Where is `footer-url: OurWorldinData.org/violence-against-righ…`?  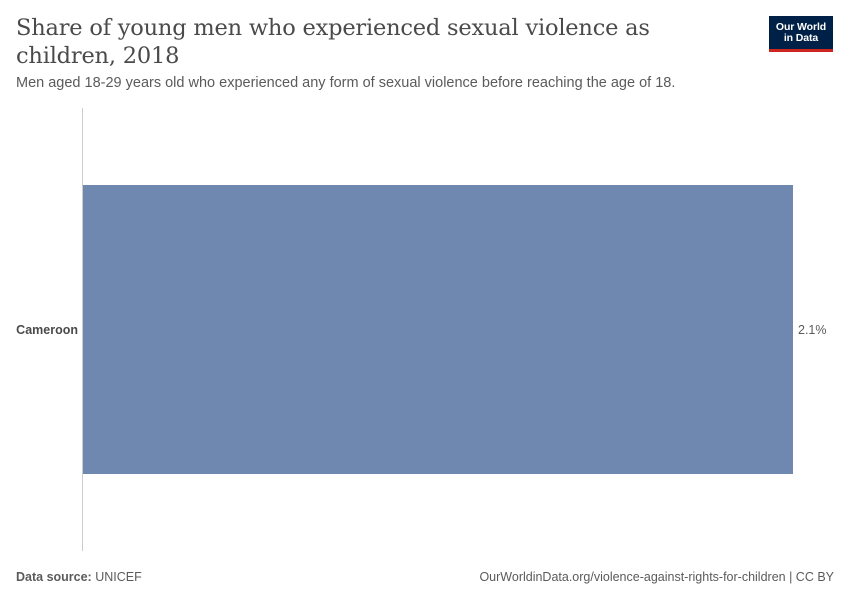
footer-url: OurWorldinData.org/violence-against-righ… is located at coordinates (656, 577).